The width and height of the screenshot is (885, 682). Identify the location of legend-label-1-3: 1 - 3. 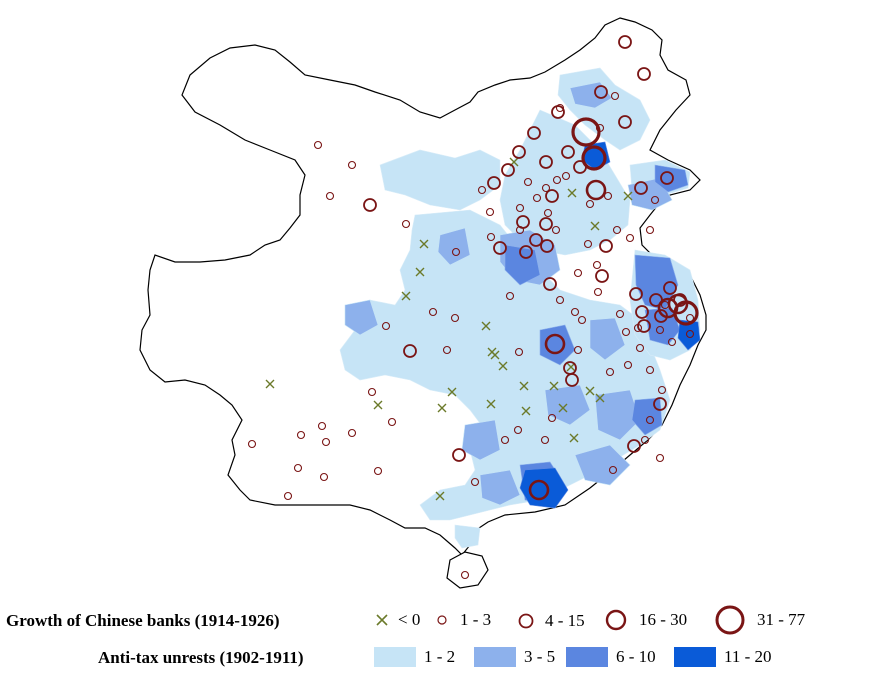
(476, 619).